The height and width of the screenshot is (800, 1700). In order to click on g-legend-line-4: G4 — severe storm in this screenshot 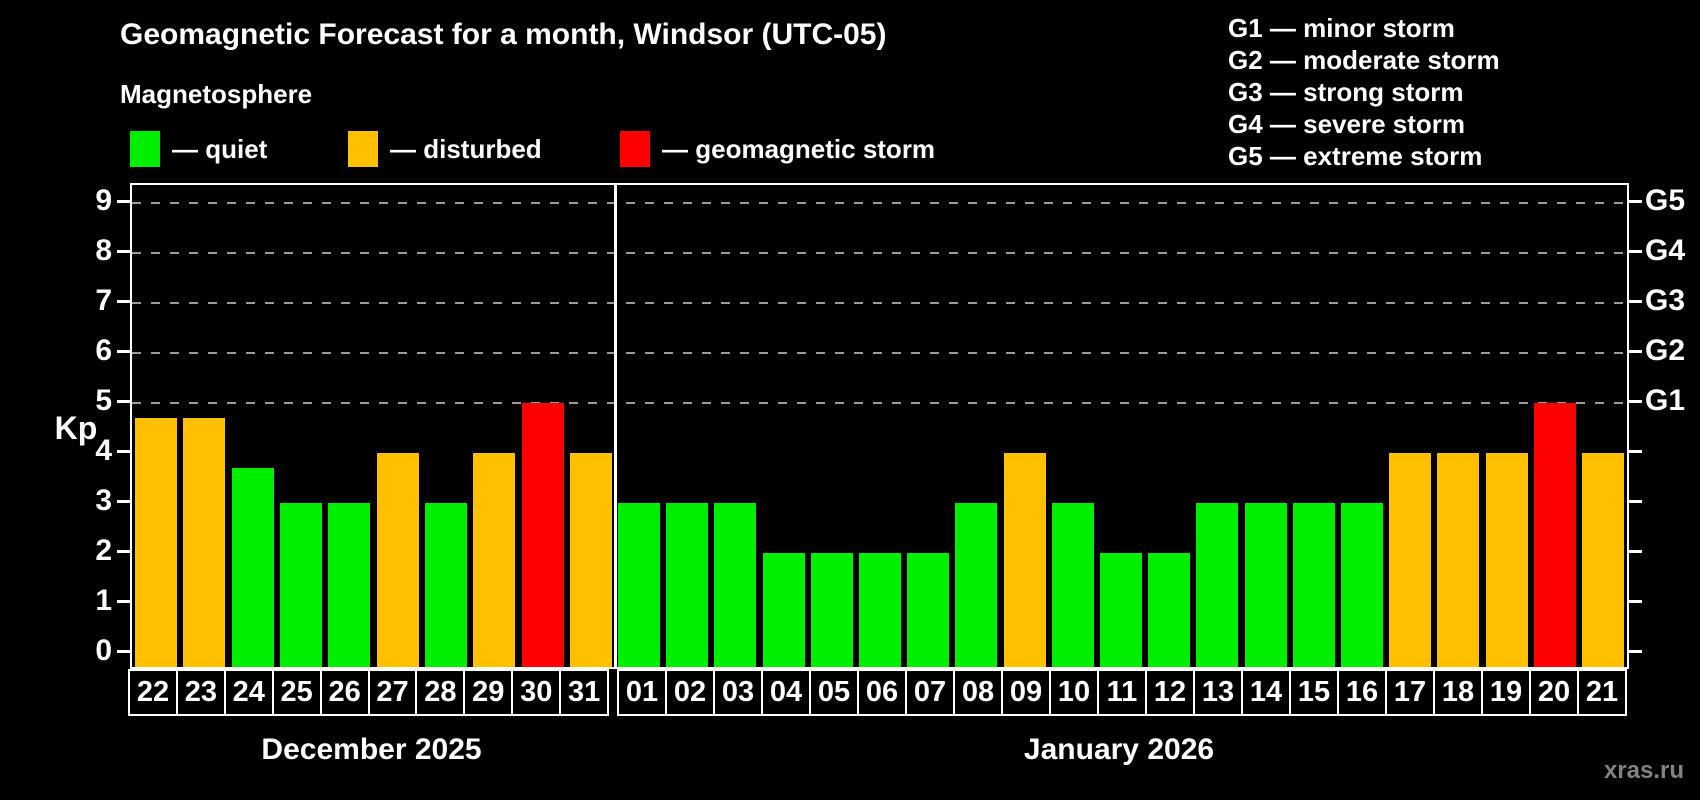, I will do `click(1347, 124)`.